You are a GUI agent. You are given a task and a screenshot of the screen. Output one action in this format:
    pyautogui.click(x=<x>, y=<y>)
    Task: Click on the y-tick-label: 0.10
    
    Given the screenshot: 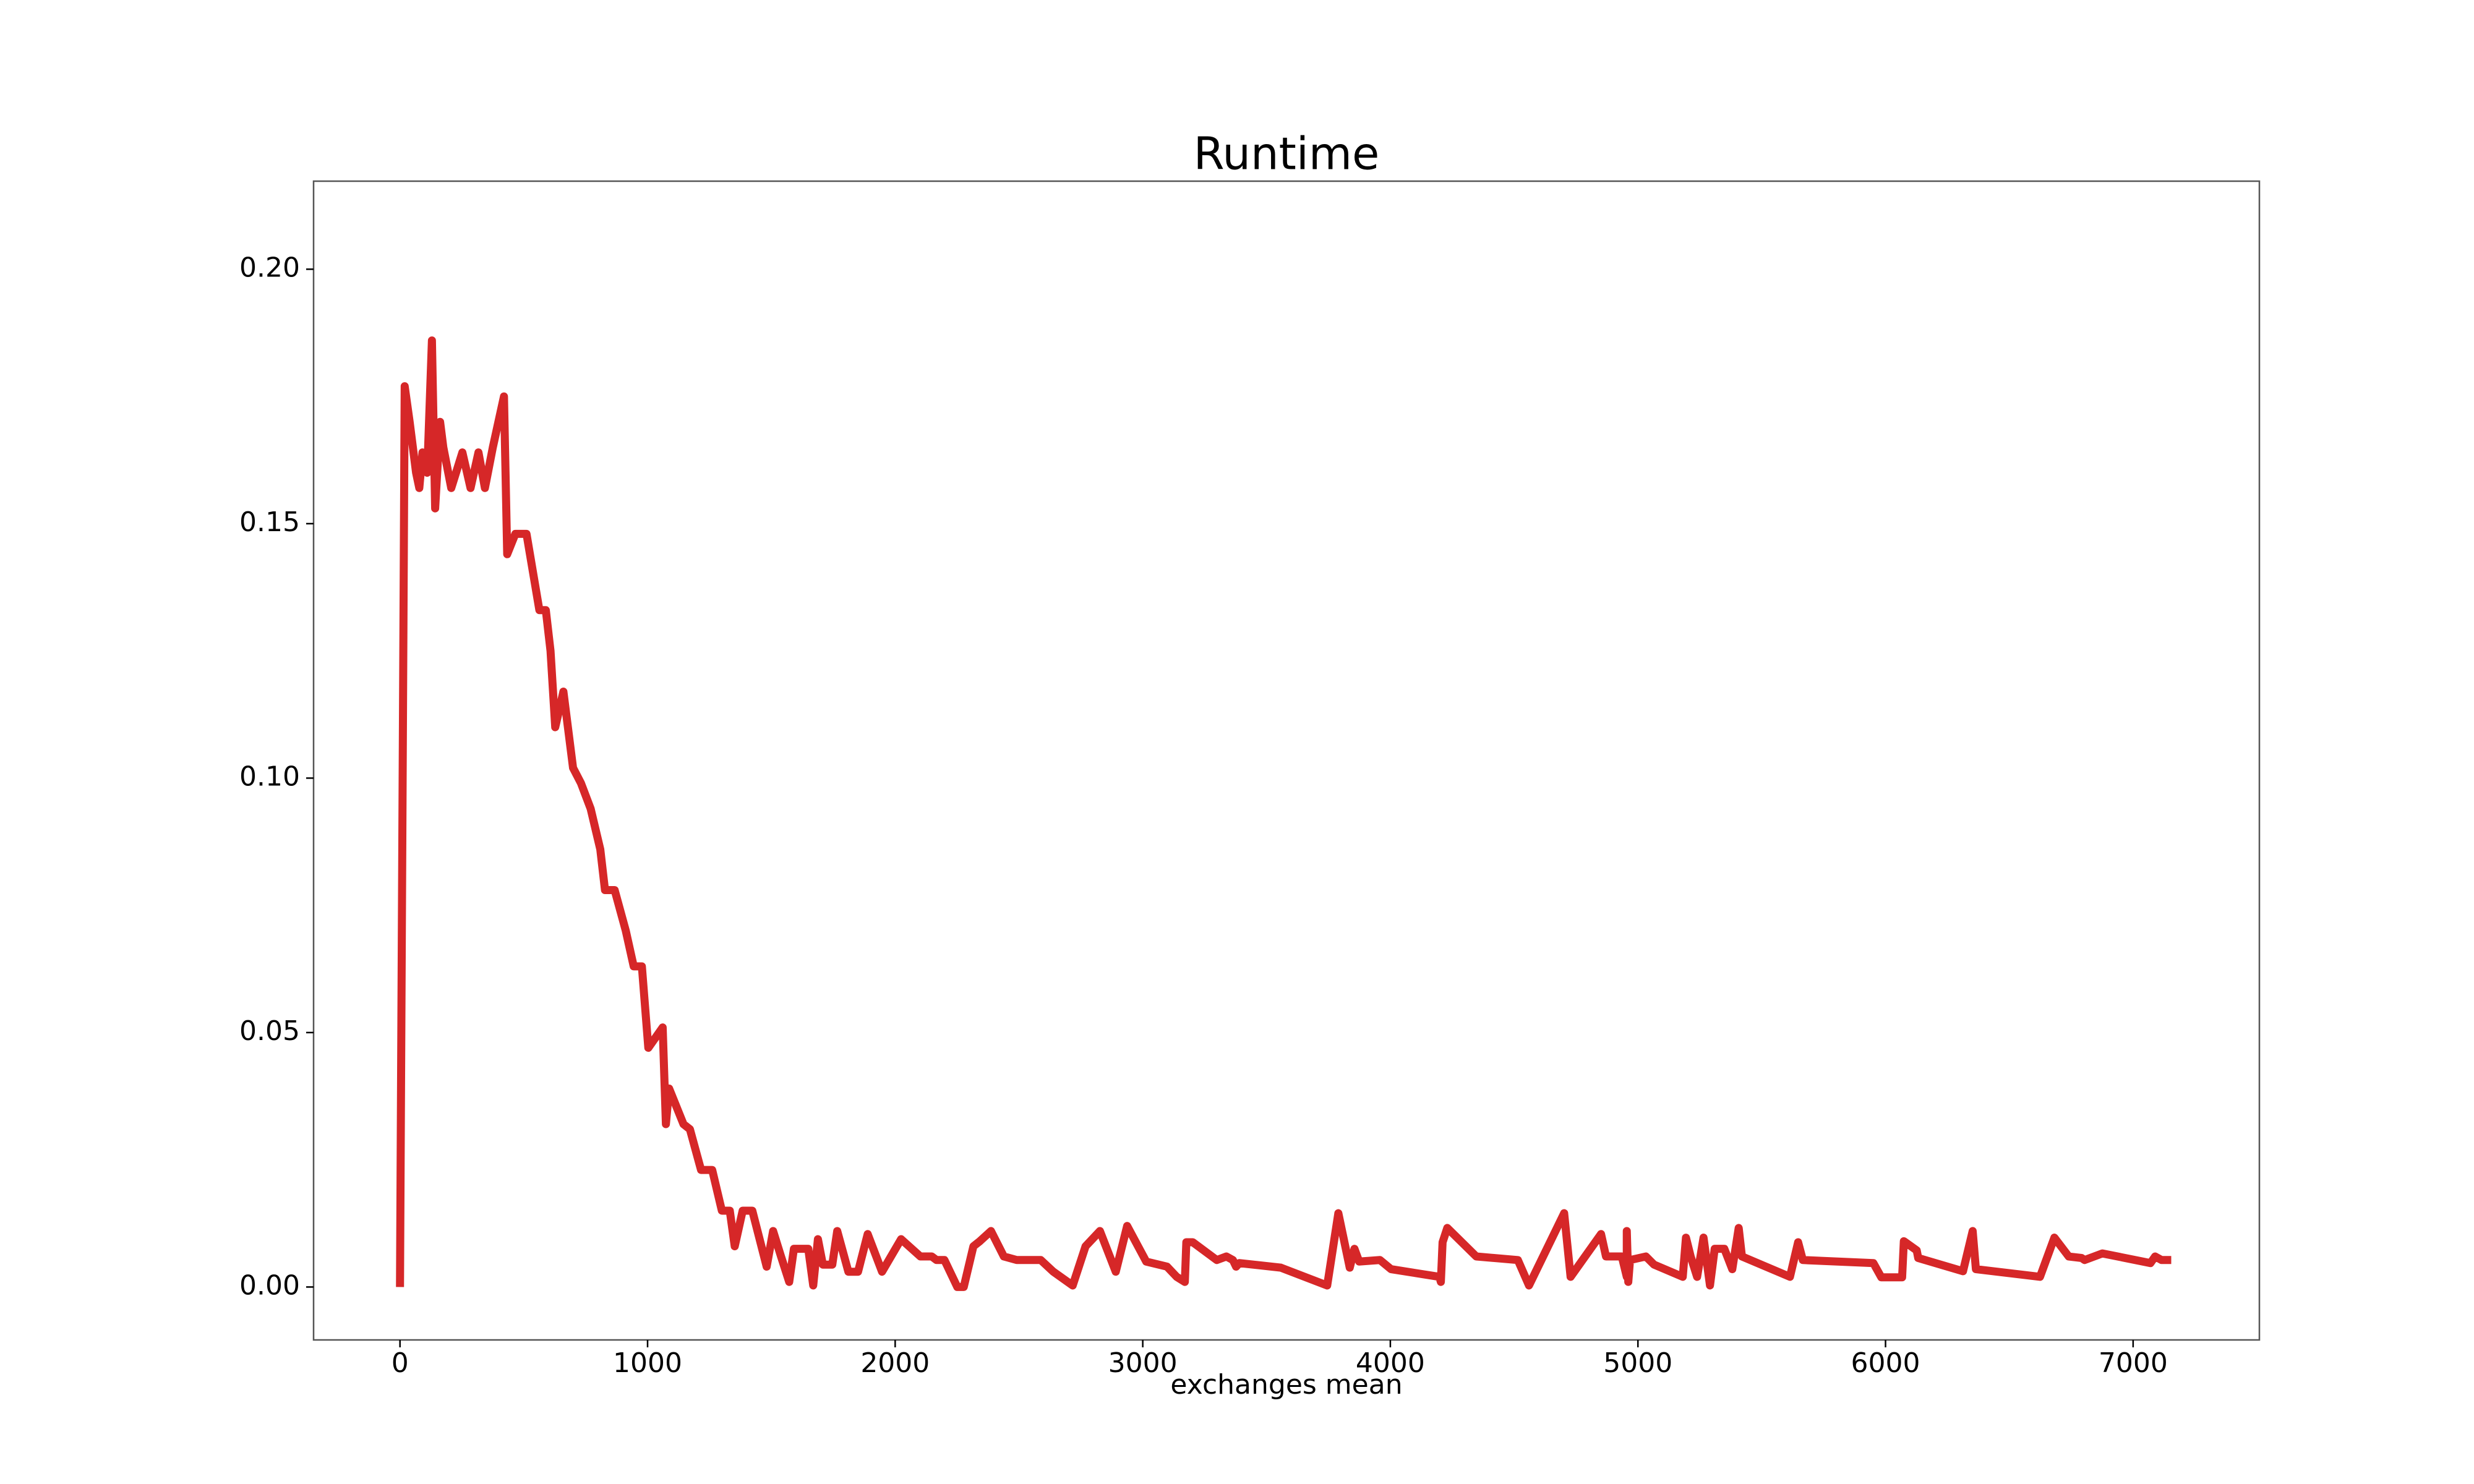 What is the action you would take?
    pyautogui.click(x=269, y=776)
    